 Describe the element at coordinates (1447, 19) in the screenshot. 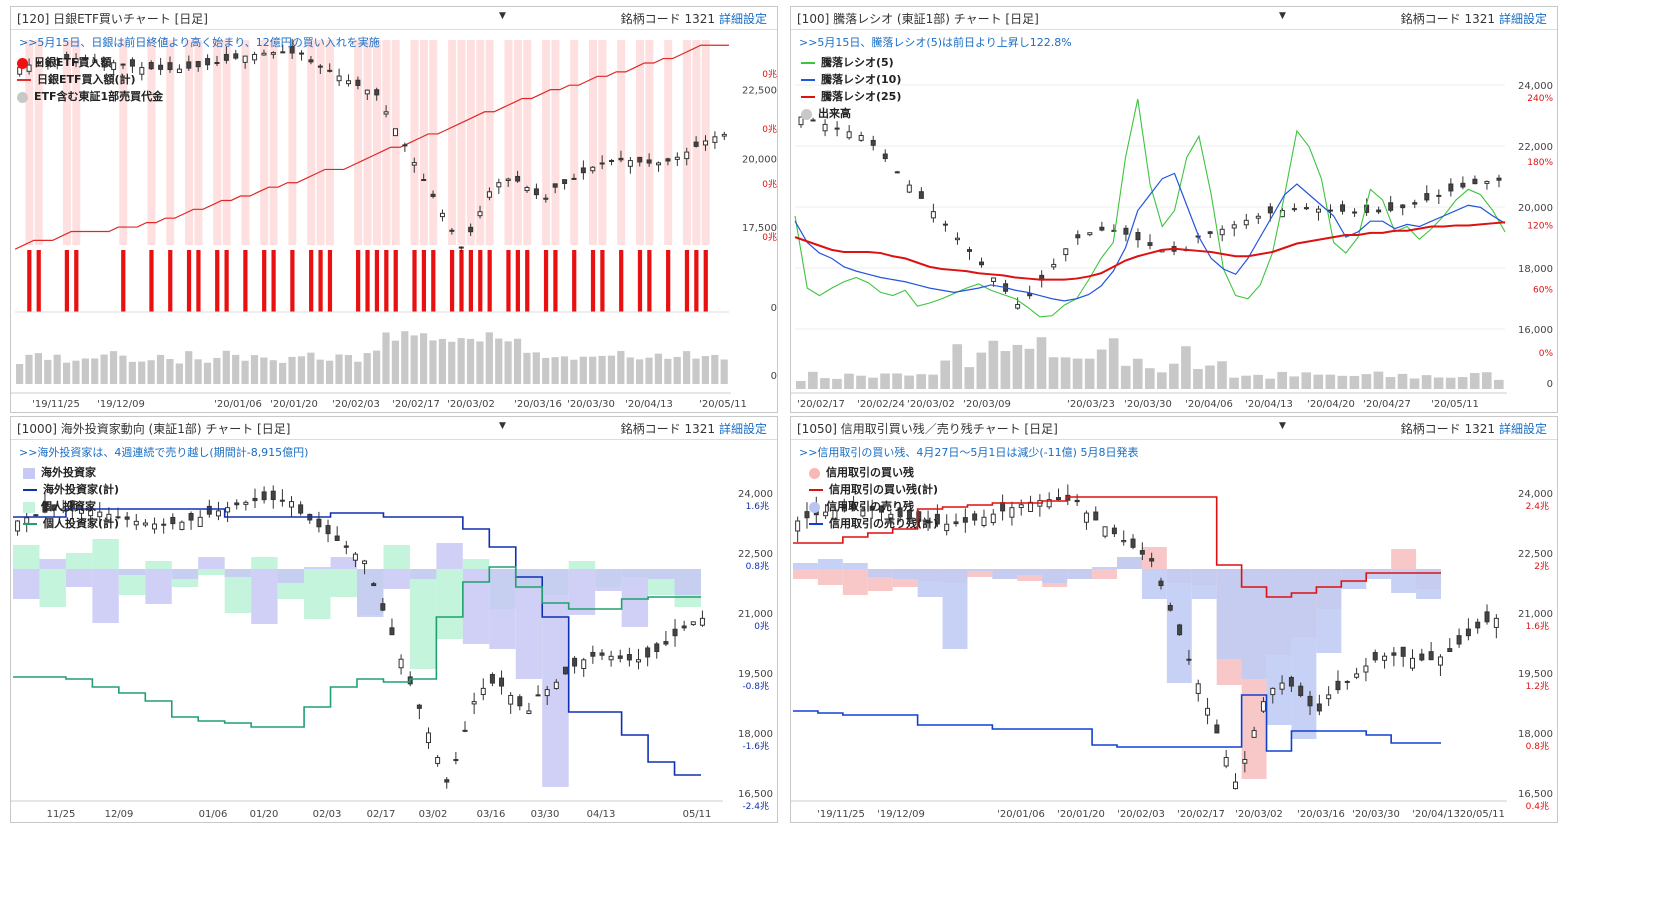

I see `code-label: 銘柄コード 1321` at that location.